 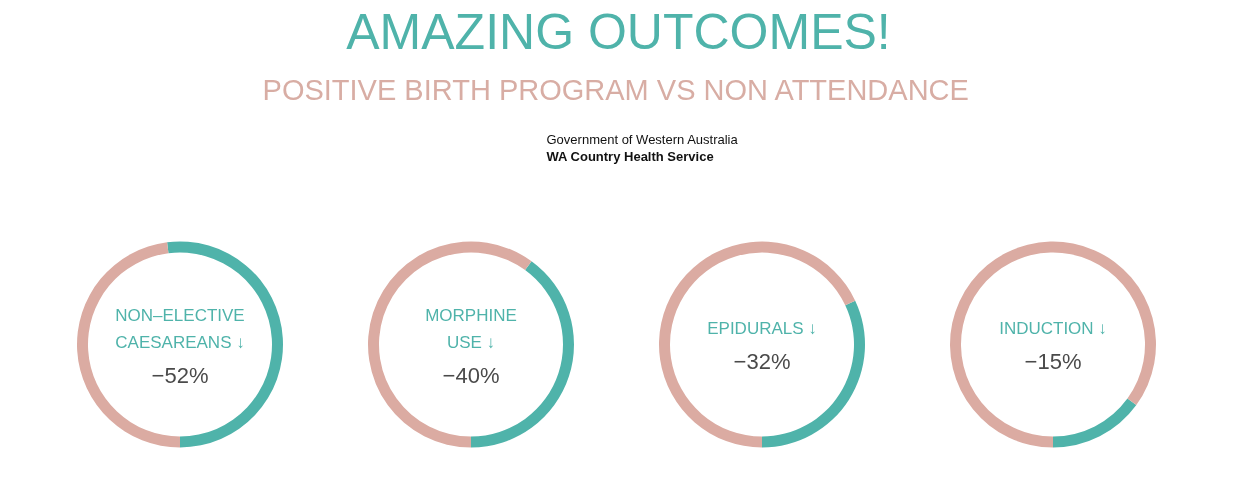 I want to click on text: EPIDURALS ↓, so click(x=762, y=328).